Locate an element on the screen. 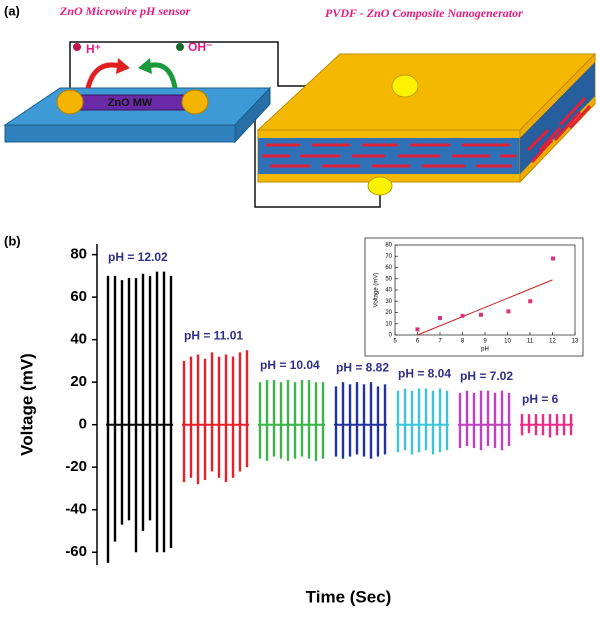 The height and width of the screenshot is (617, 600). substrate-front is located at coordinates (120, 133).